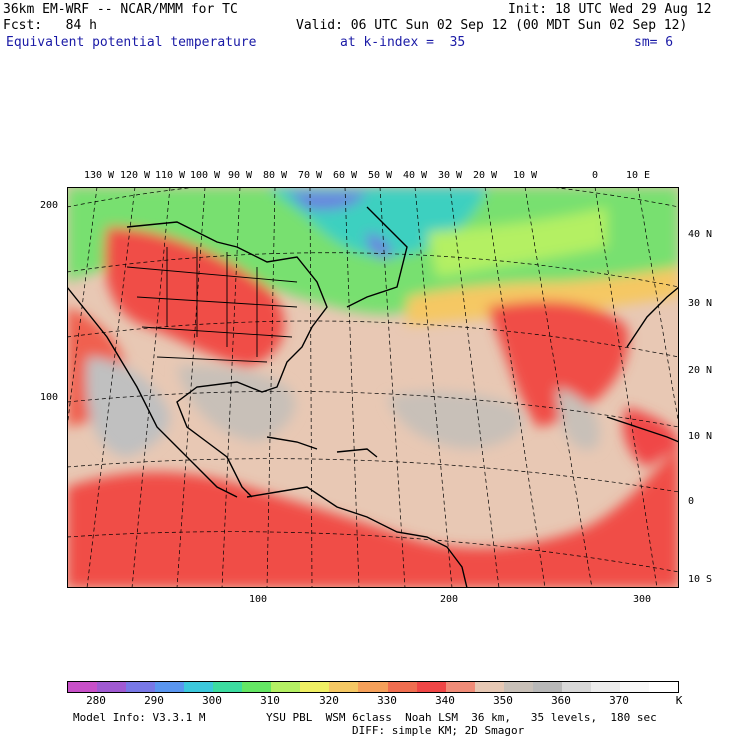  I want to click on lon-label: 70 W, so click(310, 175).